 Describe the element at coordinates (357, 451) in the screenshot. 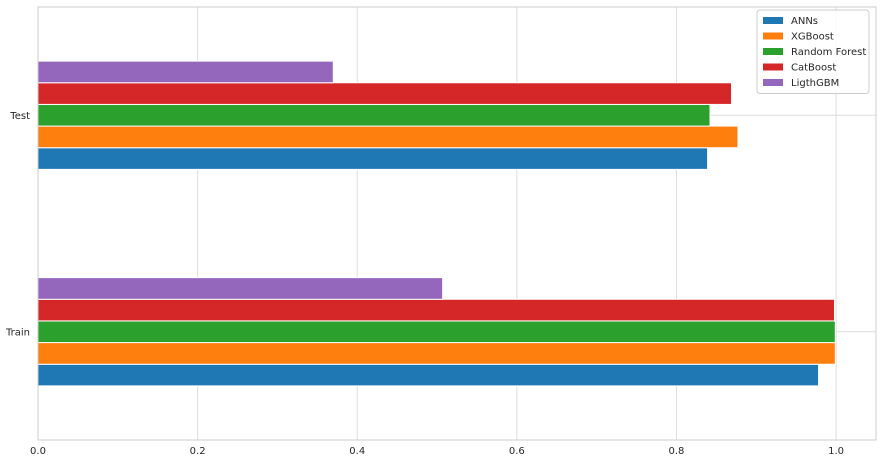

I see `x-tick-label: 0.4` at that location.